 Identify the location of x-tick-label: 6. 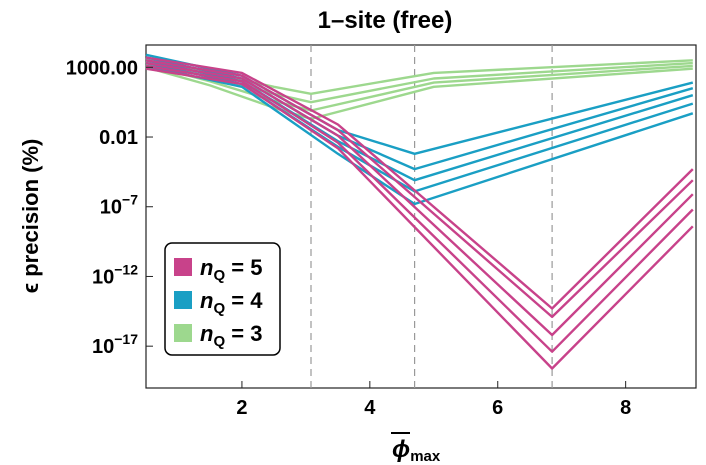
(497, 408).